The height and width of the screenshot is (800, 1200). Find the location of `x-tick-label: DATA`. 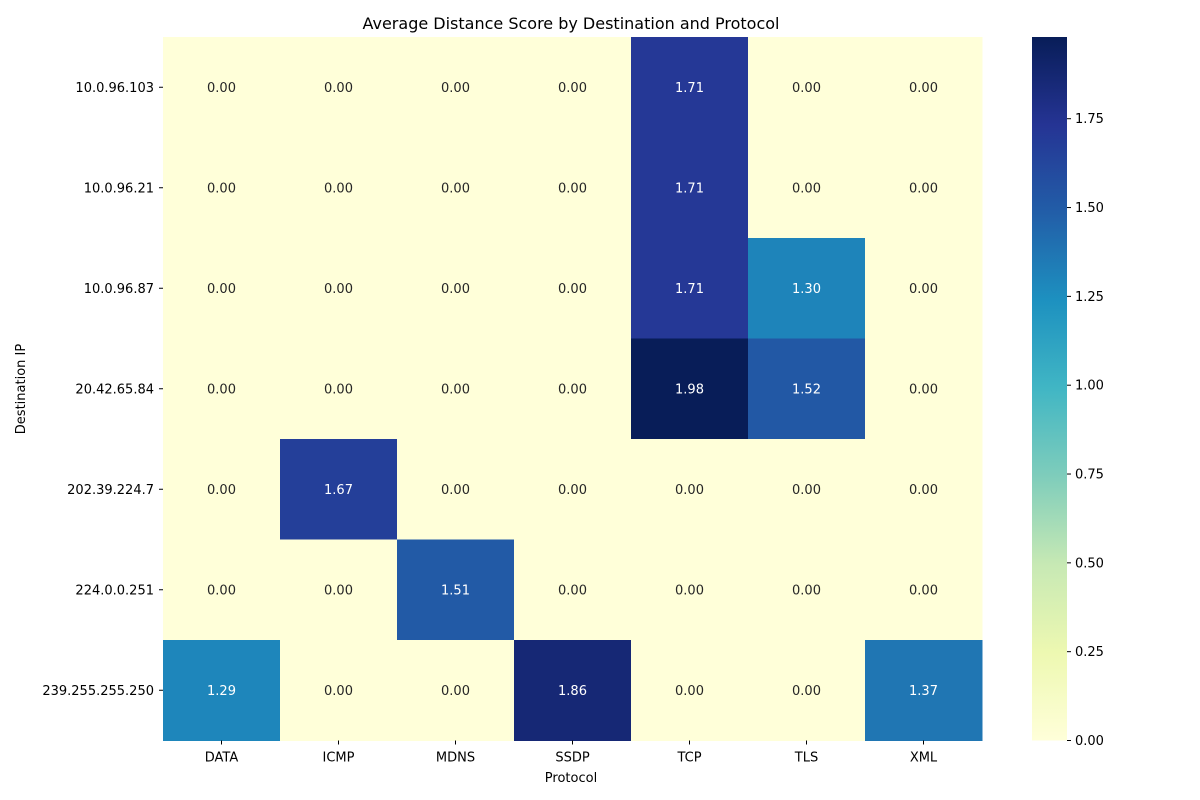

x-tick-label: DATA is located at coordinates (222, 758).